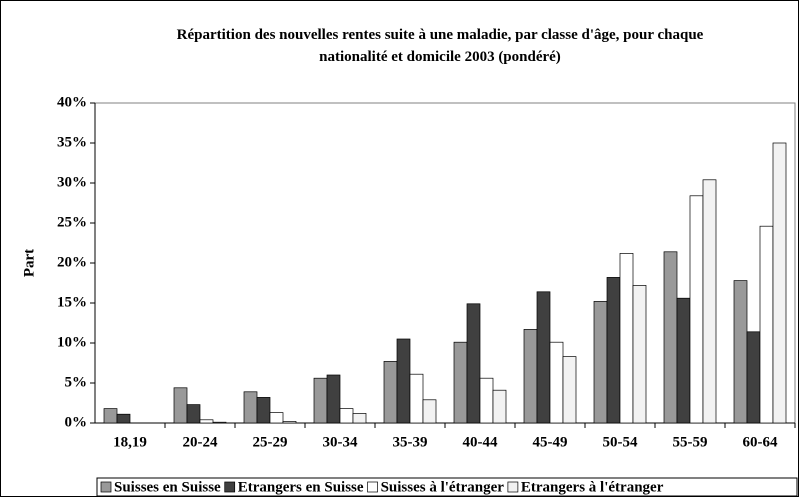 The height and width of the screenshot is (497, 799). Describe the element at coordinates (690, 442) in the screenshot. I see `x-tick-label: 55-59` at that location.